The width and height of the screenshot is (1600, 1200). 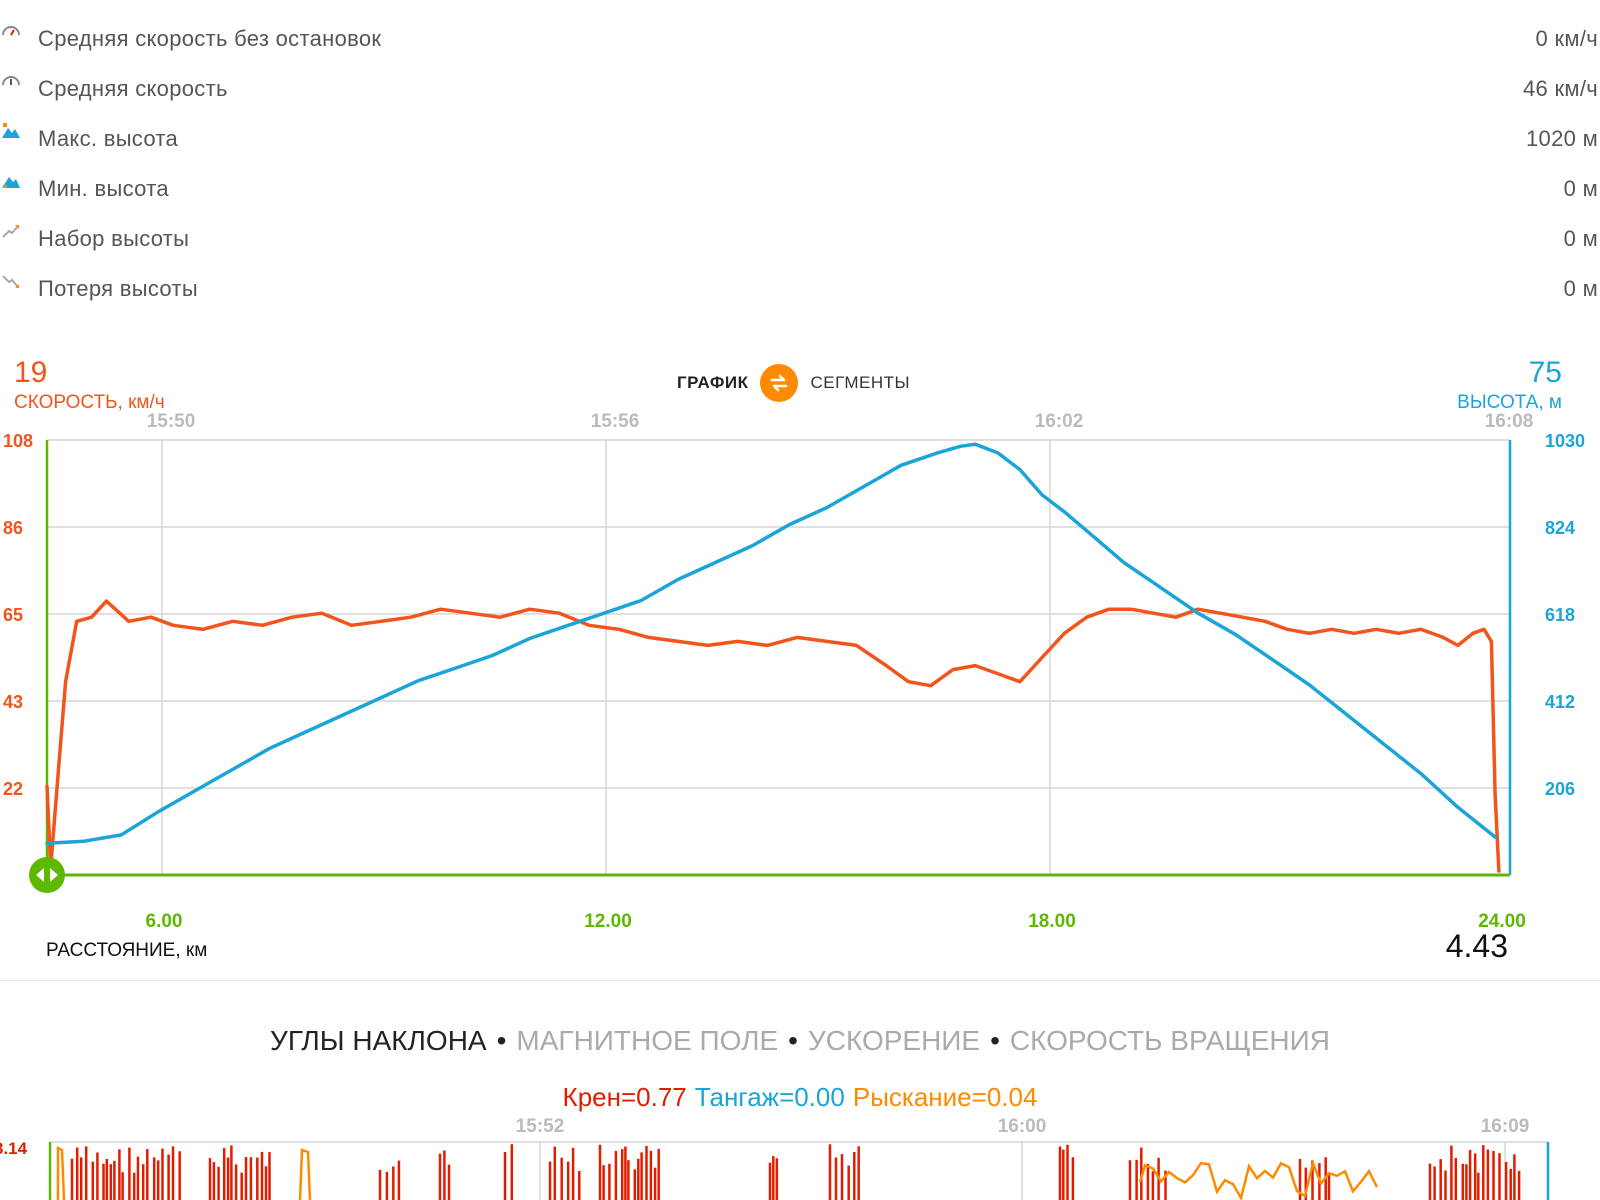 I want to click on speed-axis-title: СКОРОСТЬ, км/ч, so click(x=89, y=402).